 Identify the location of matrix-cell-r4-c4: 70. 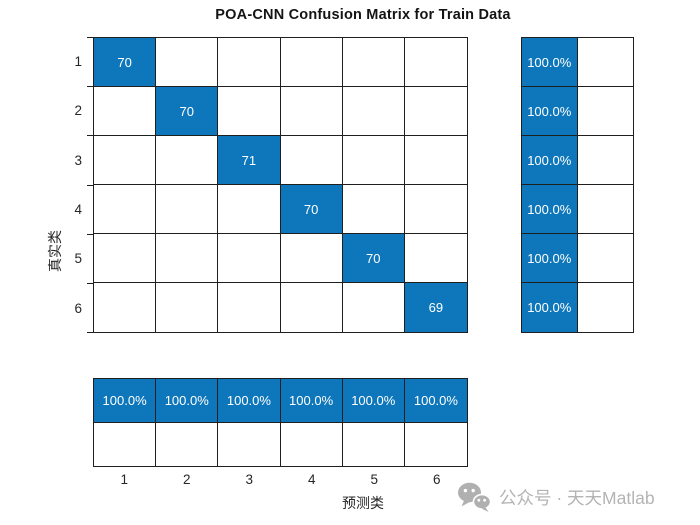
(311, 209).